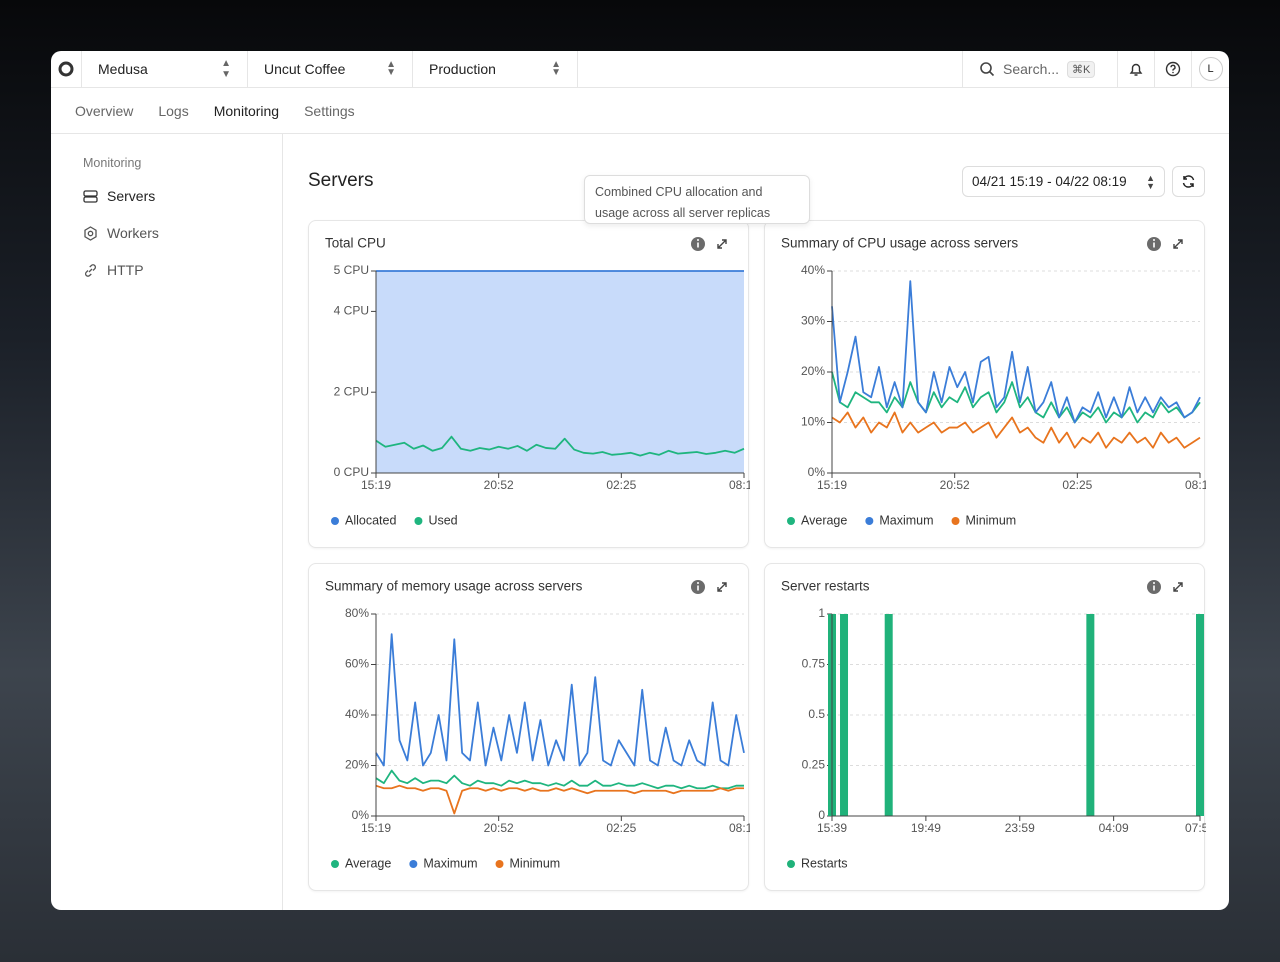  I want to click on sidebar-heading: Monitoring, so click(112, 163).